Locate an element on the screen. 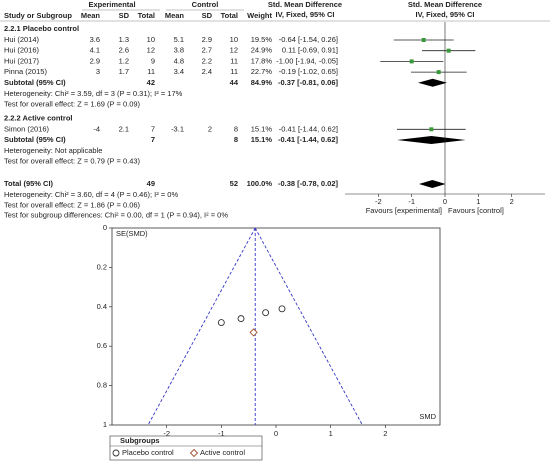 Image resolution: width=550 pixels, height=463 pixels. cell: 19.5% is located at coordinates (262, 39).